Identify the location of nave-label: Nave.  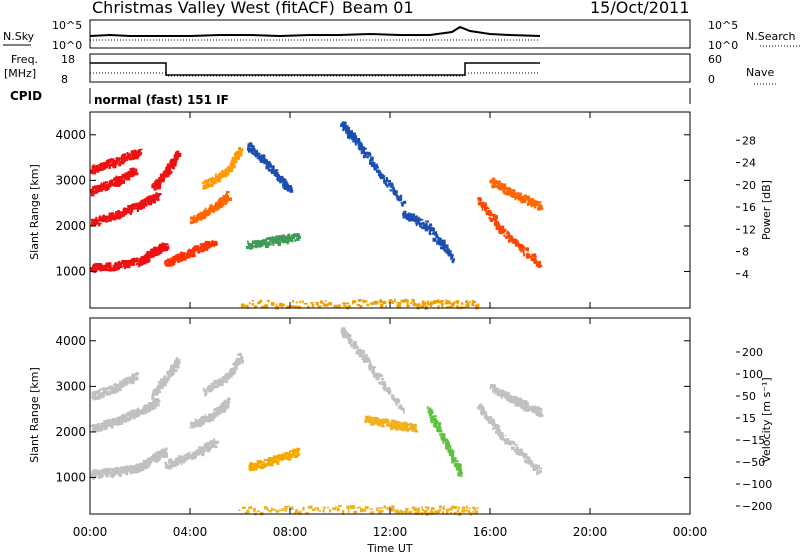
(760, 72).